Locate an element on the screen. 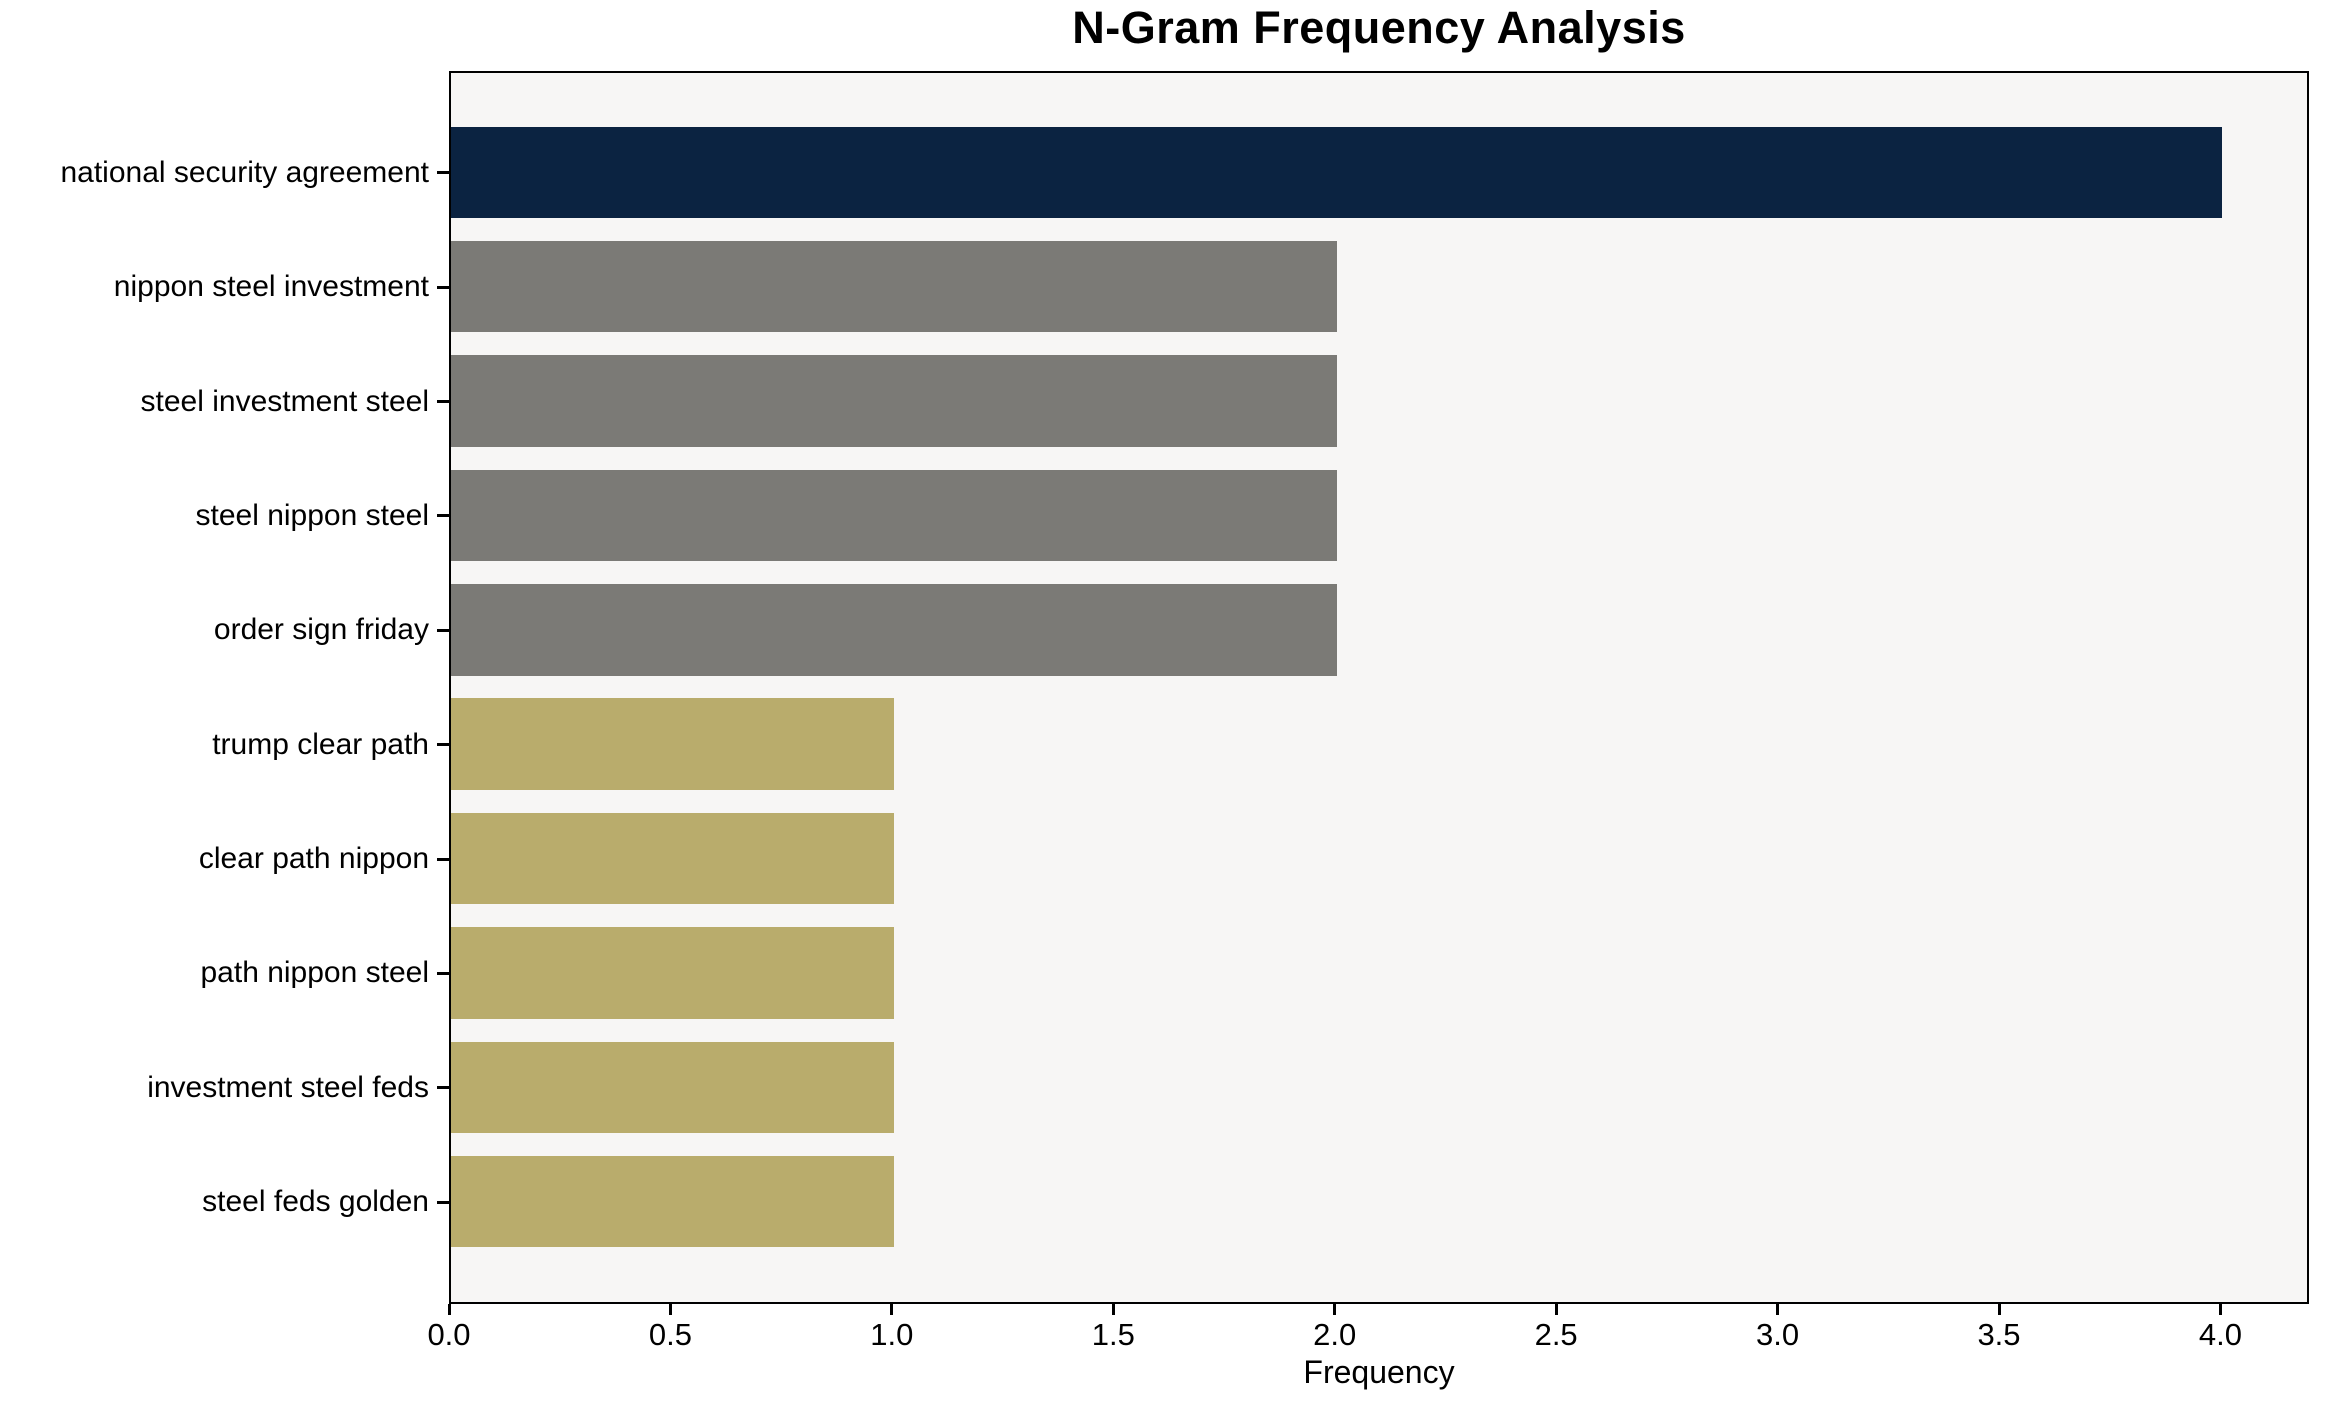 The width and height of the screenshot is (2329, 1414). y-axis-category-label: steel investment steel is located at coordinates (284, 401).